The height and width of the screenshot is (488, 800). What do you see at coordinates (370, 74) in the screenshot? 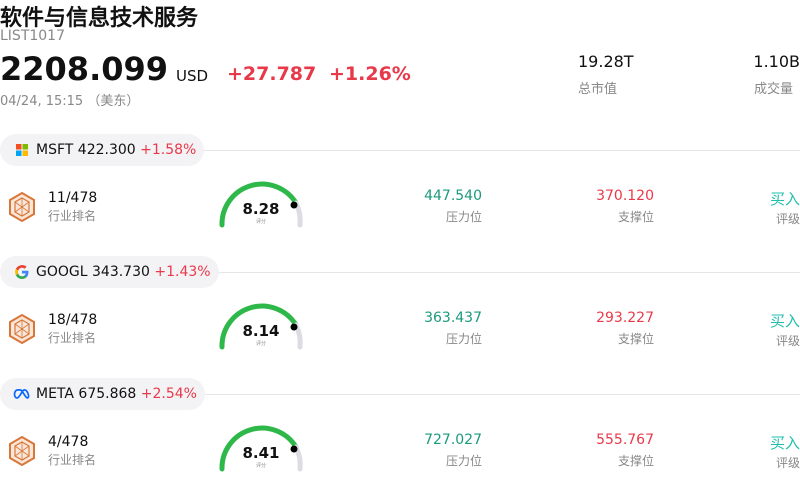
I see `change-pct: +1.26%` at bounding box center [370, 74].